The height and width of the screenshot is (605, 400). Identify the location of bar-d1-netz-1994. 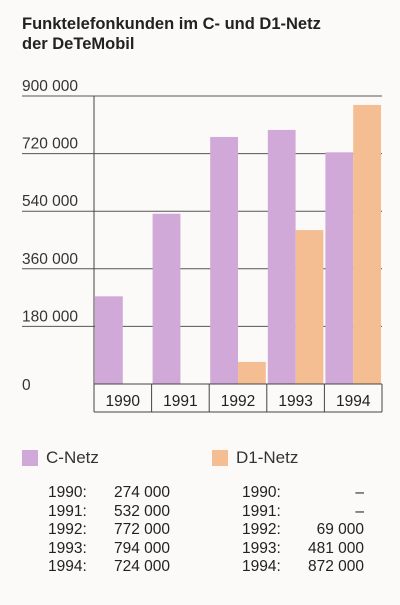
(367, 244).